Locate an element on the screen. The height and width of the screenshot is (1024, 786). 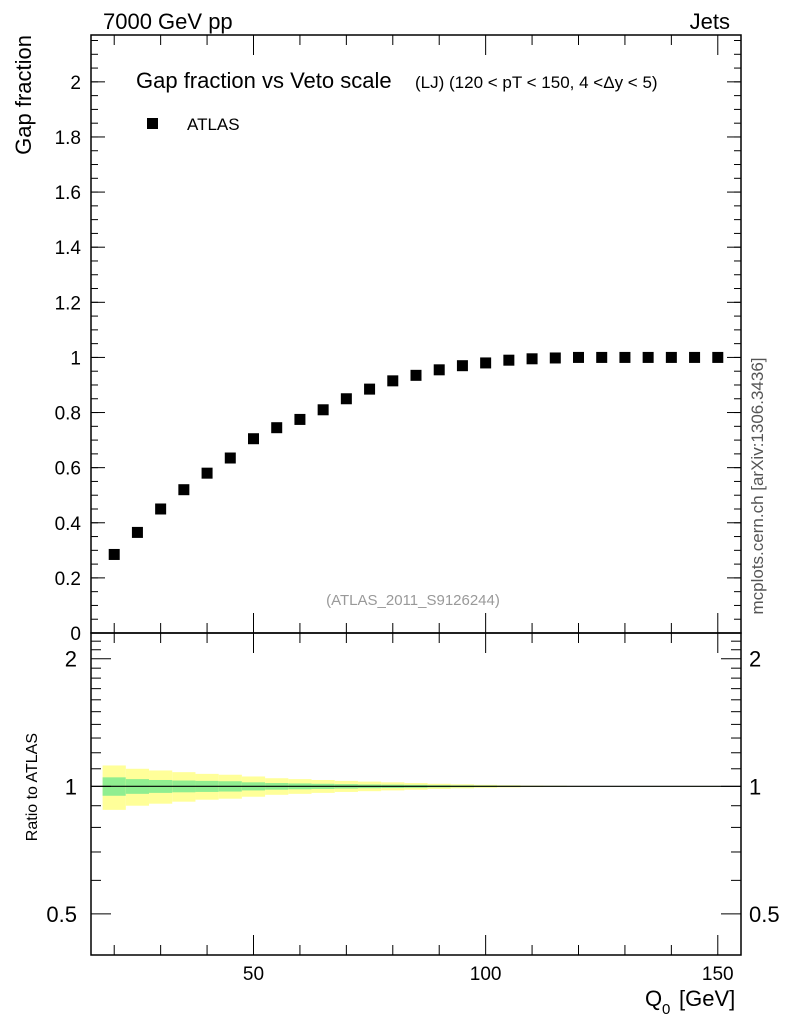
ratio-y-tick-label-right: 0.5 is located at coordinates (764, 914).